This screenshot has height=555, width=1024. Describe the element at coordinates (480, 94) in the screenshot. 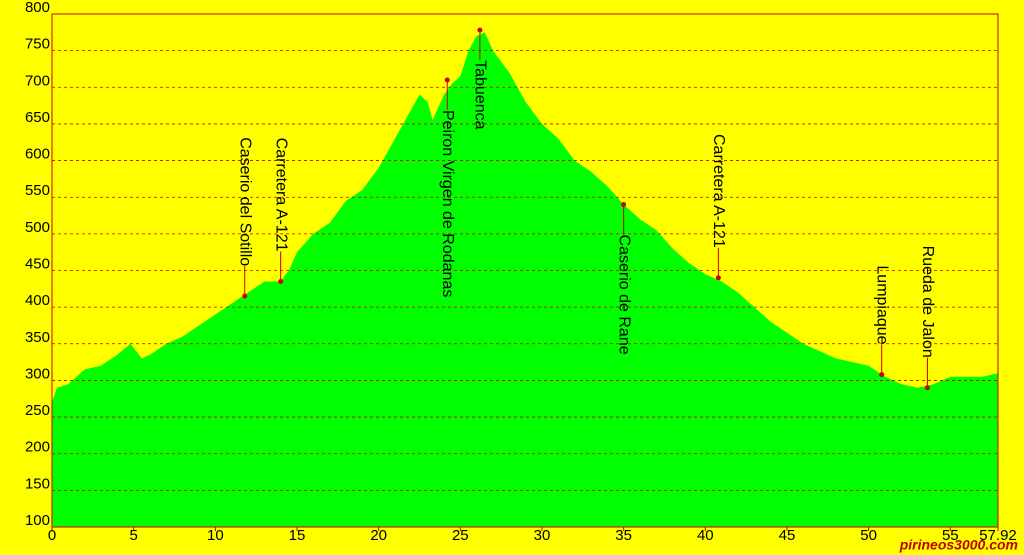

I see `annotation-label: Tabuenca` at that location.